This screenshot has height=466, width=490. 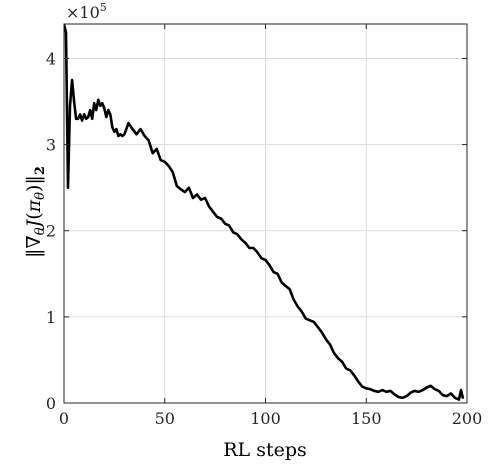 I want to click on y-label-pi: π, so click(x=34, y=206).